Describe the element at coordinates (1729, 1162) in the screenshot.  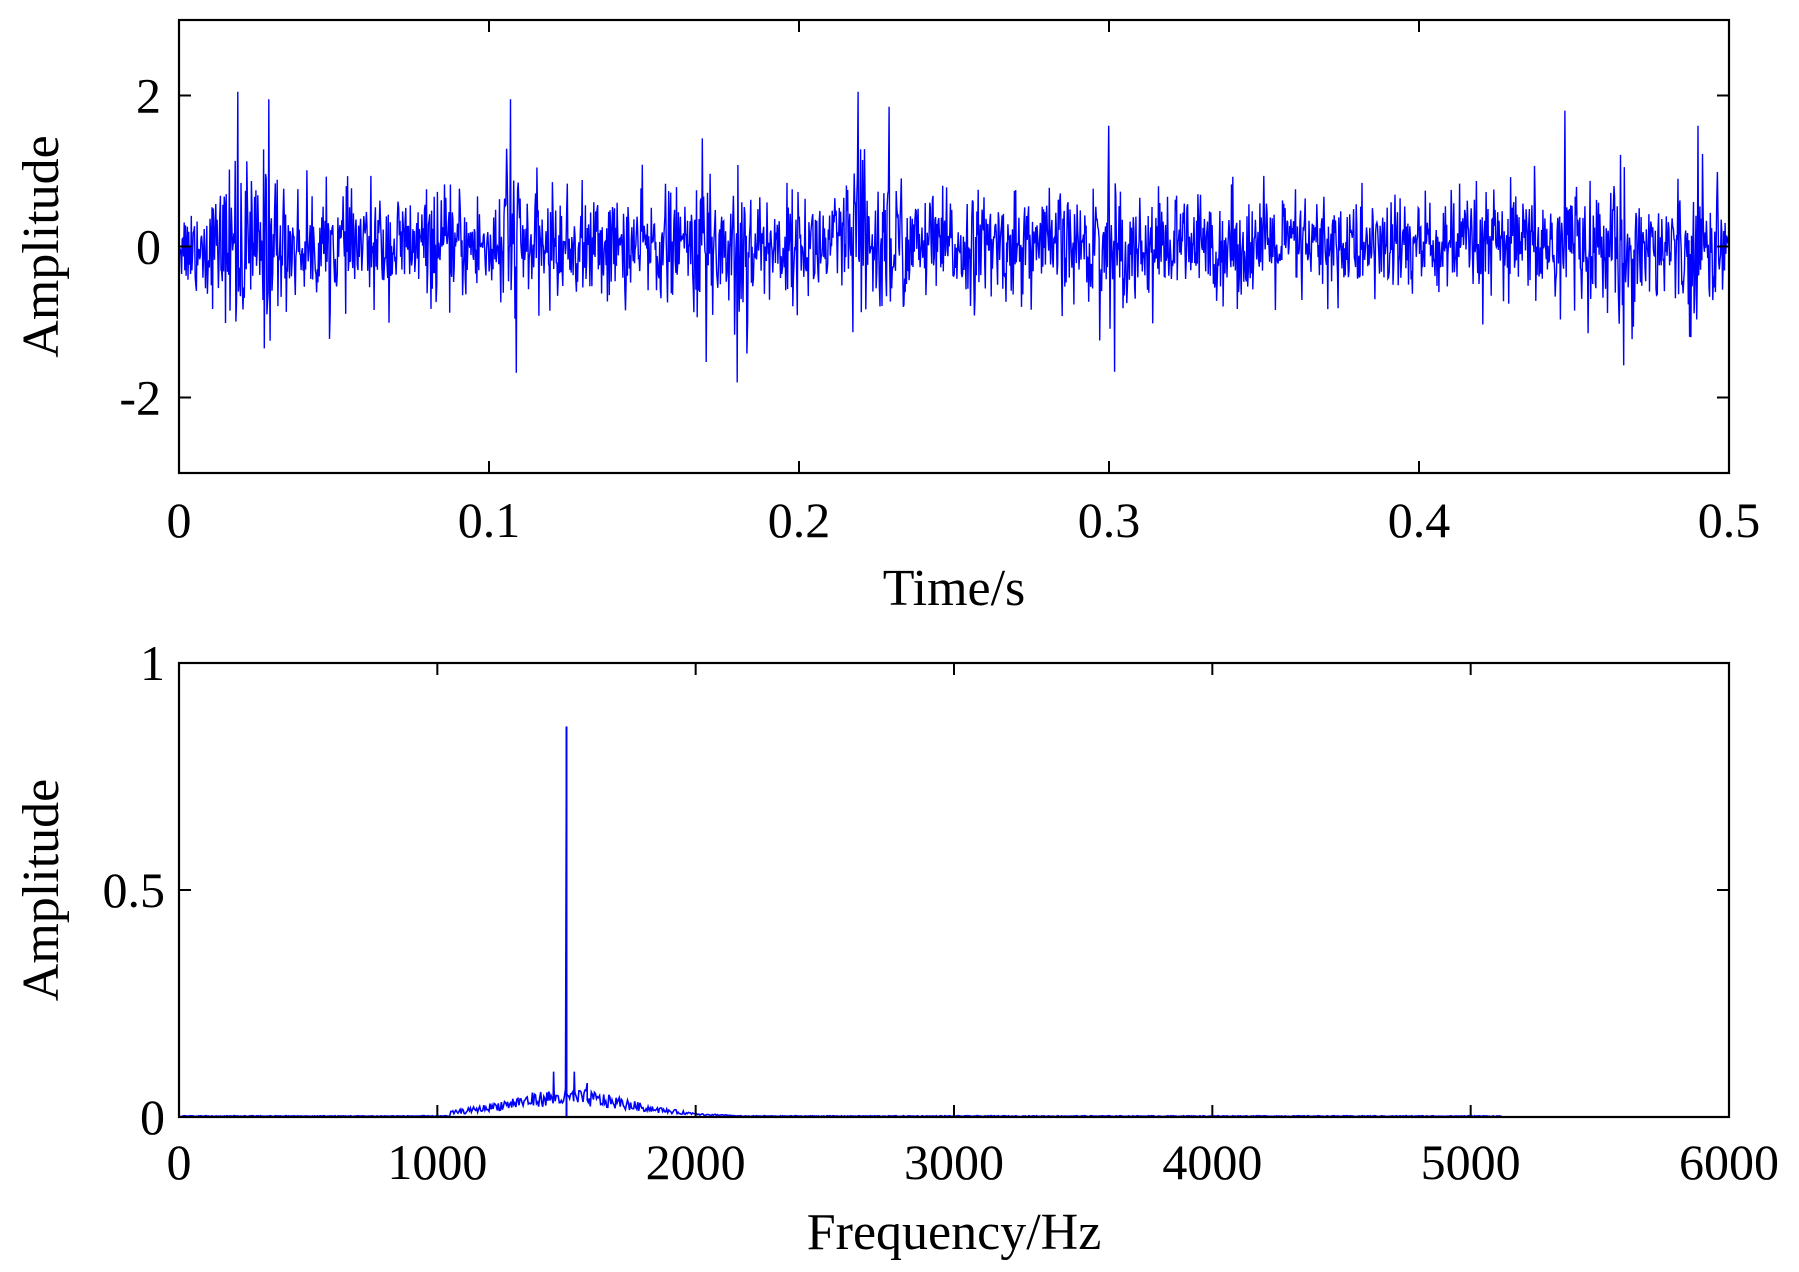
I see `x-tick-label: 6000` at that location.